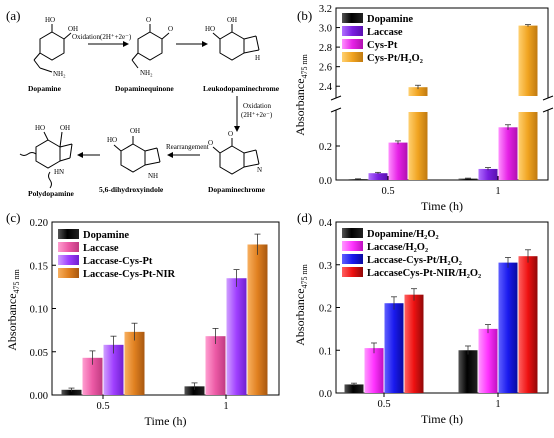 This screenshot has height=438, width=554. Describe the element at coordinates (192, 44) in the screenshot. I see `cyclization-arrow` at that location.